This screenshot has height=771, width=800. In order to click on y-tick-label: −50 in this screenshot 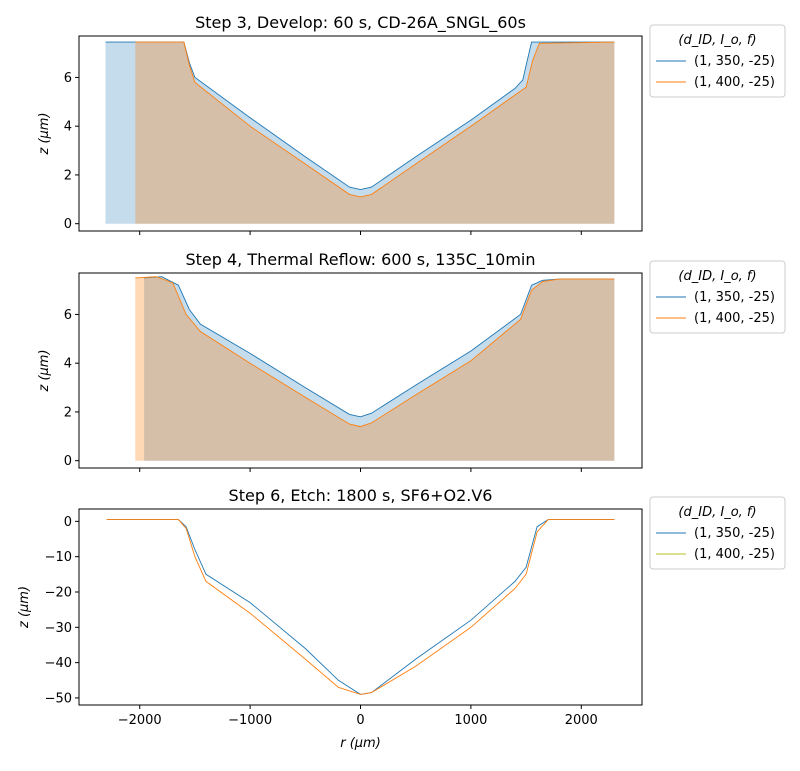, I will do `click(58, 698)`.